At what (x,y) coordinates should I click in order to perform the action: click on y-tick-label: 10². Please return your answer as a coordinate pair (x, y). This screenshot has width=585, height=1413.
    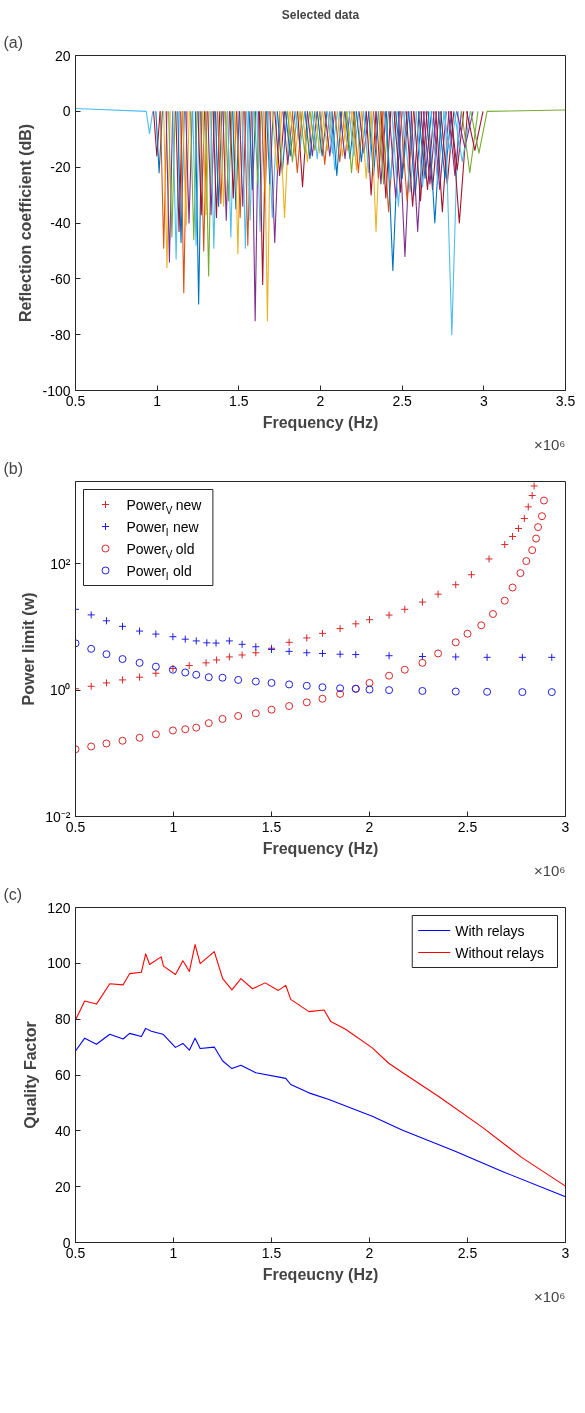
    Looking at the image, I should click on (60, 563).